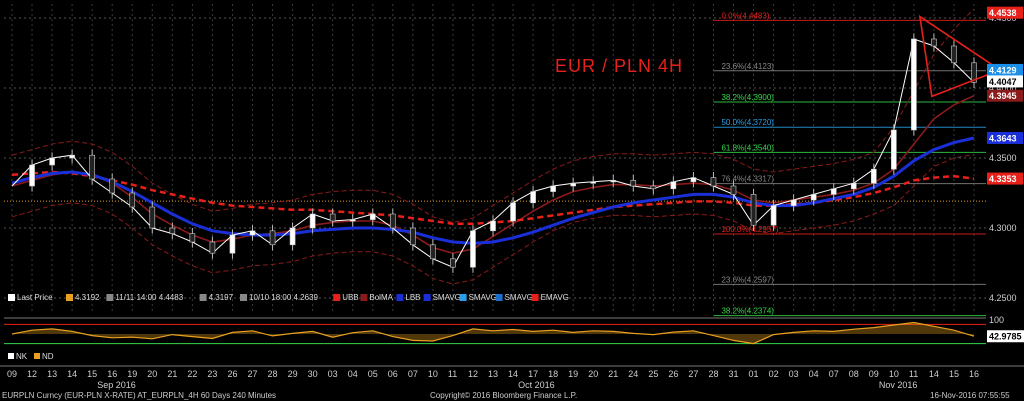  What do you see at coordinates (493, 374) in the screenshot?
I see `x-tick-label: 13` at bounding box center [493, 374].